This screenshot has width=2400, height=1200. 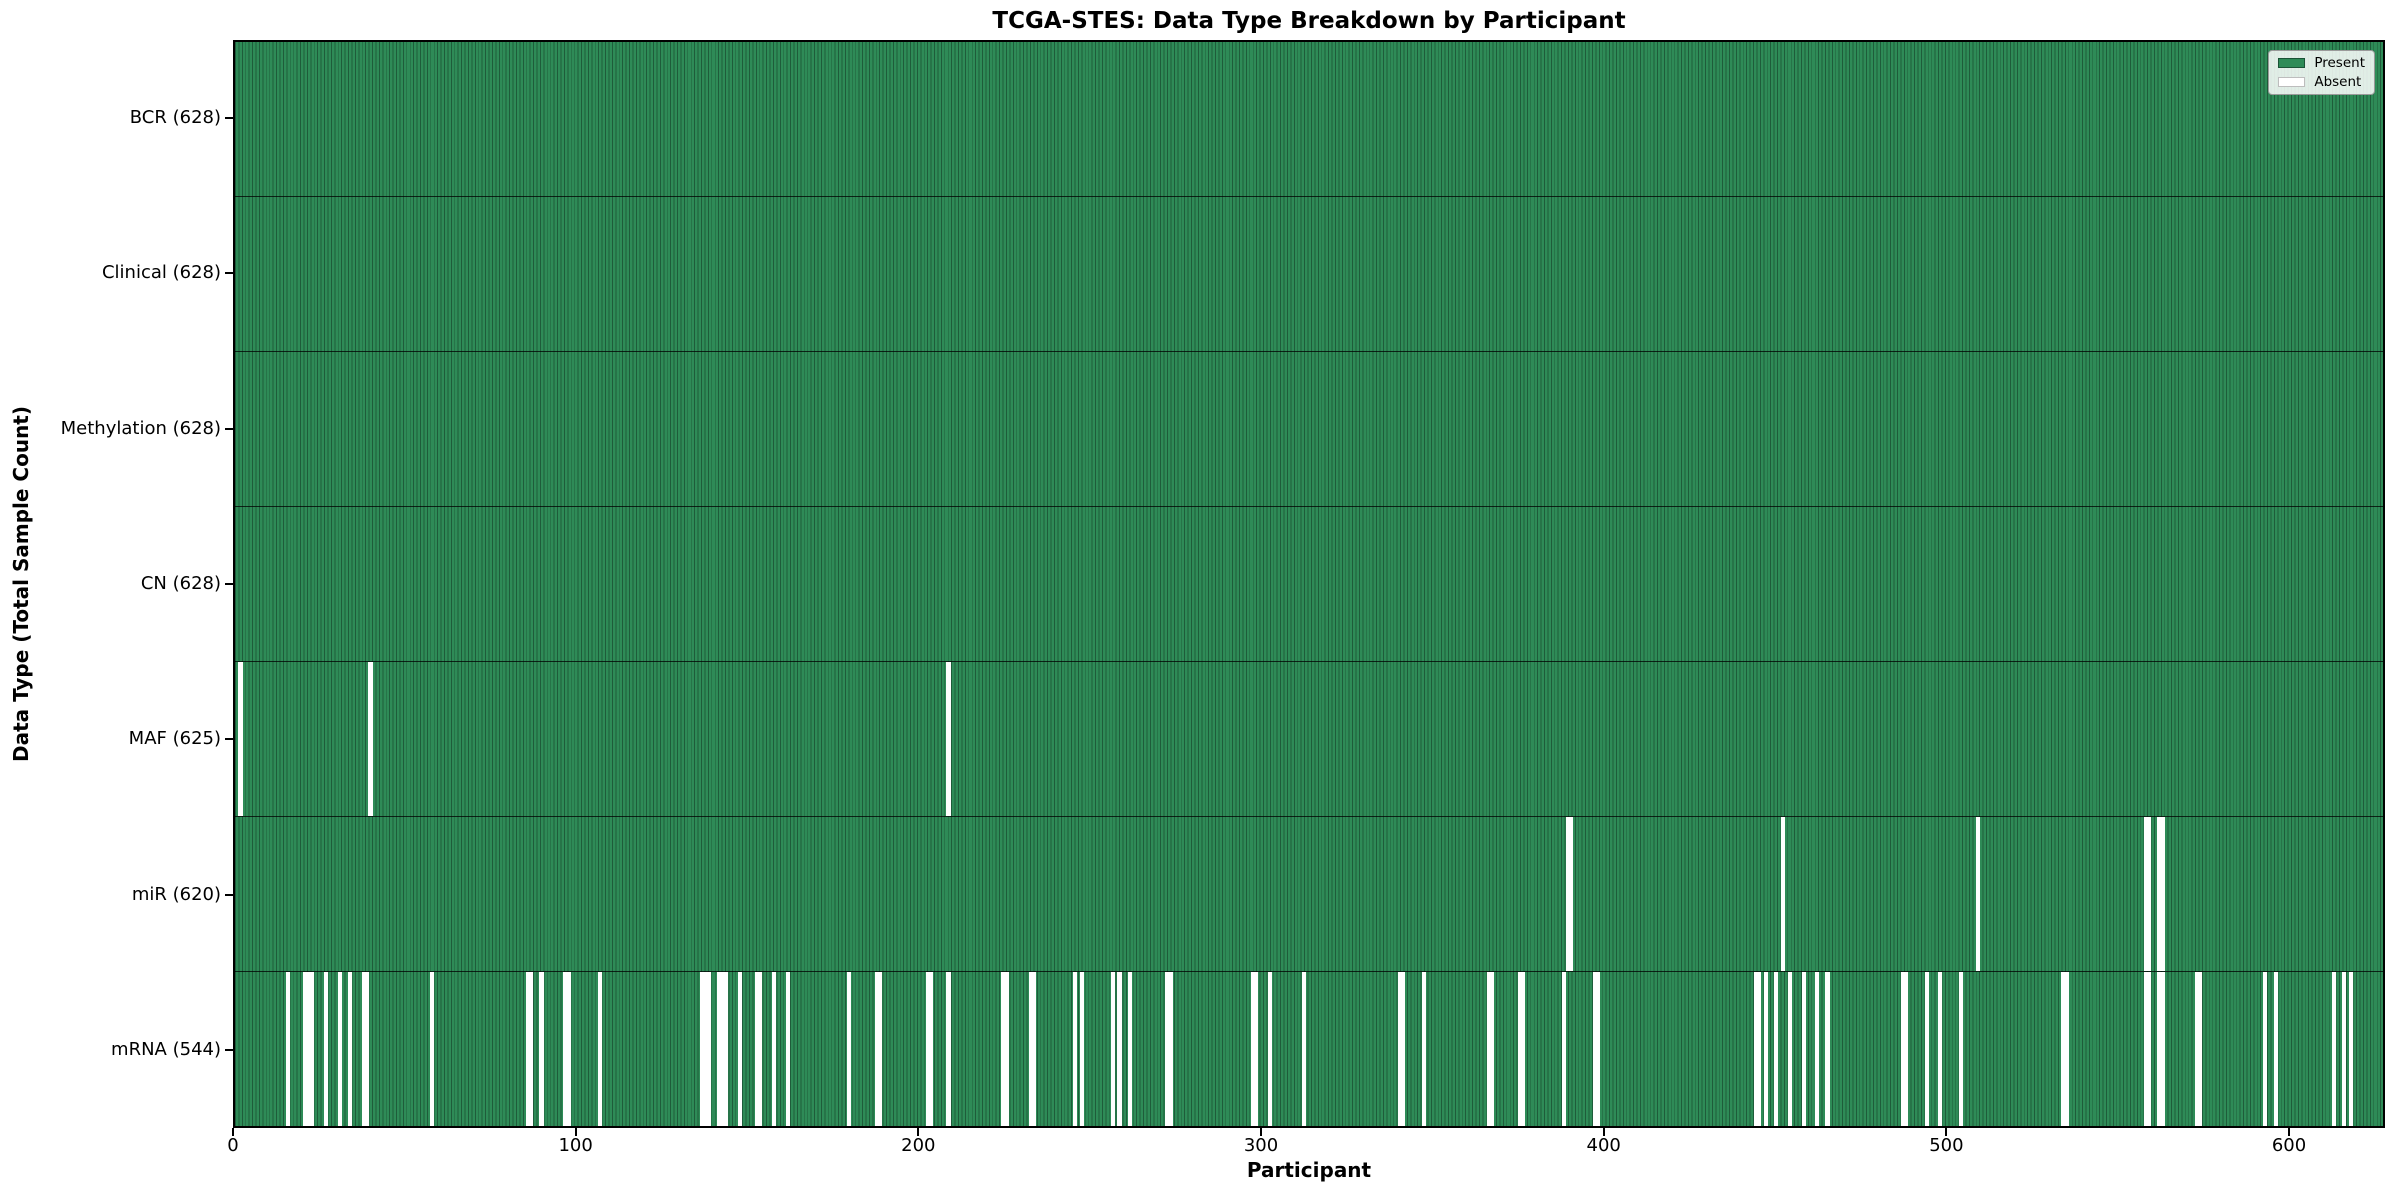 I want to click on heatmap-row-methylation, so click(x=1309, y=429).